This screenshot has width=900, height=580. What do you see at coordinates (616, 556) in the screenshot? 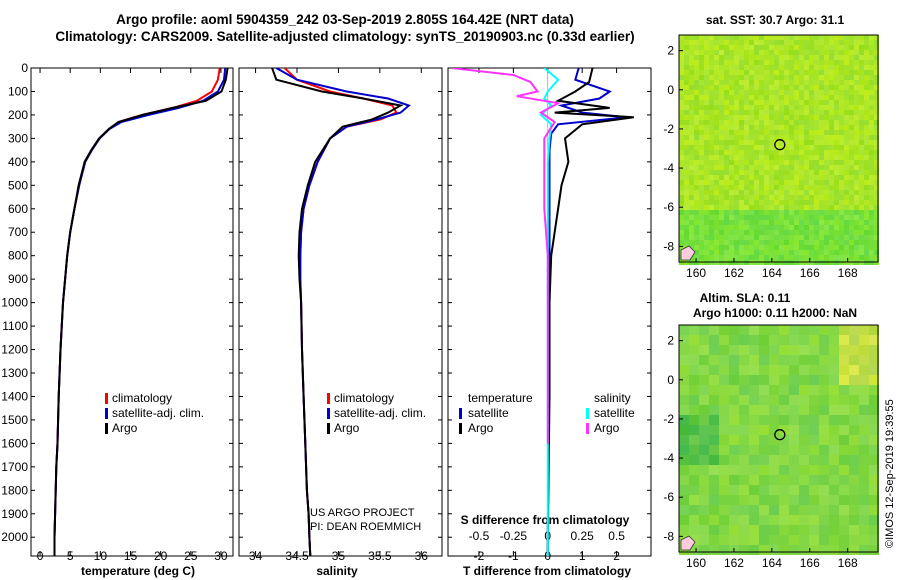
I see `x-tick-label: 2` at bounding box center [616, 556].